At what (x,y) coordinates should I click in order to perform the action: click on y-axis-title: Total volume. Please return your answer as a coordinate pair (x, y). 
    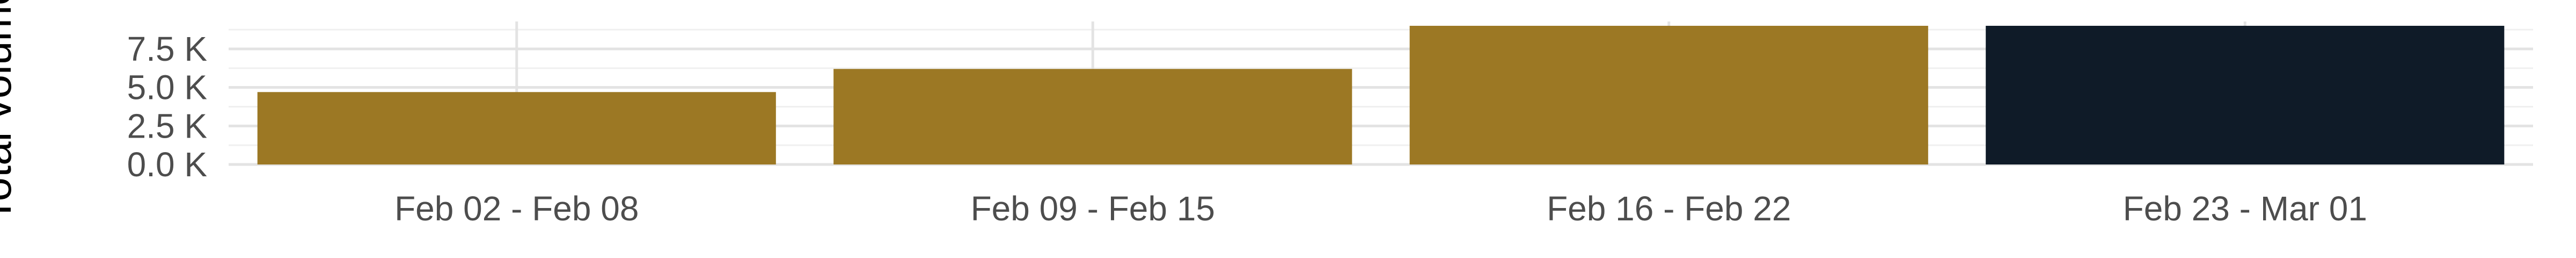
    Looking at the image, I should click on (10, 111).